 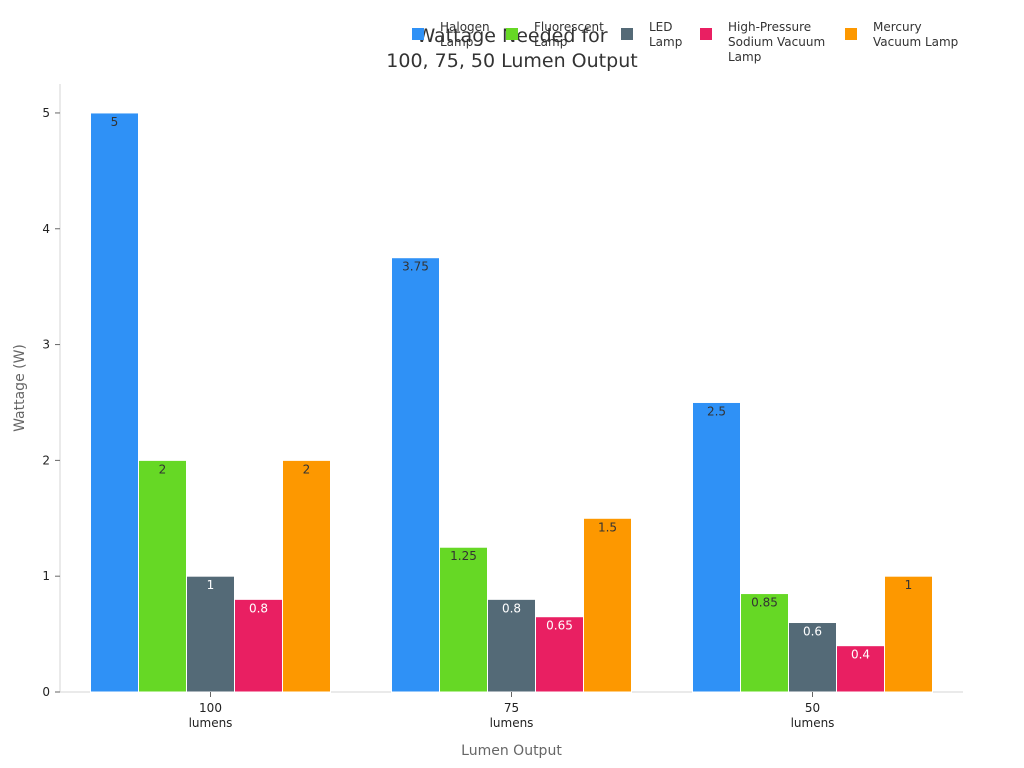 What do you see at coordinates (661, 27) in the screenshot?
I see `legend-label: LED` at bounding box center [661, 27].